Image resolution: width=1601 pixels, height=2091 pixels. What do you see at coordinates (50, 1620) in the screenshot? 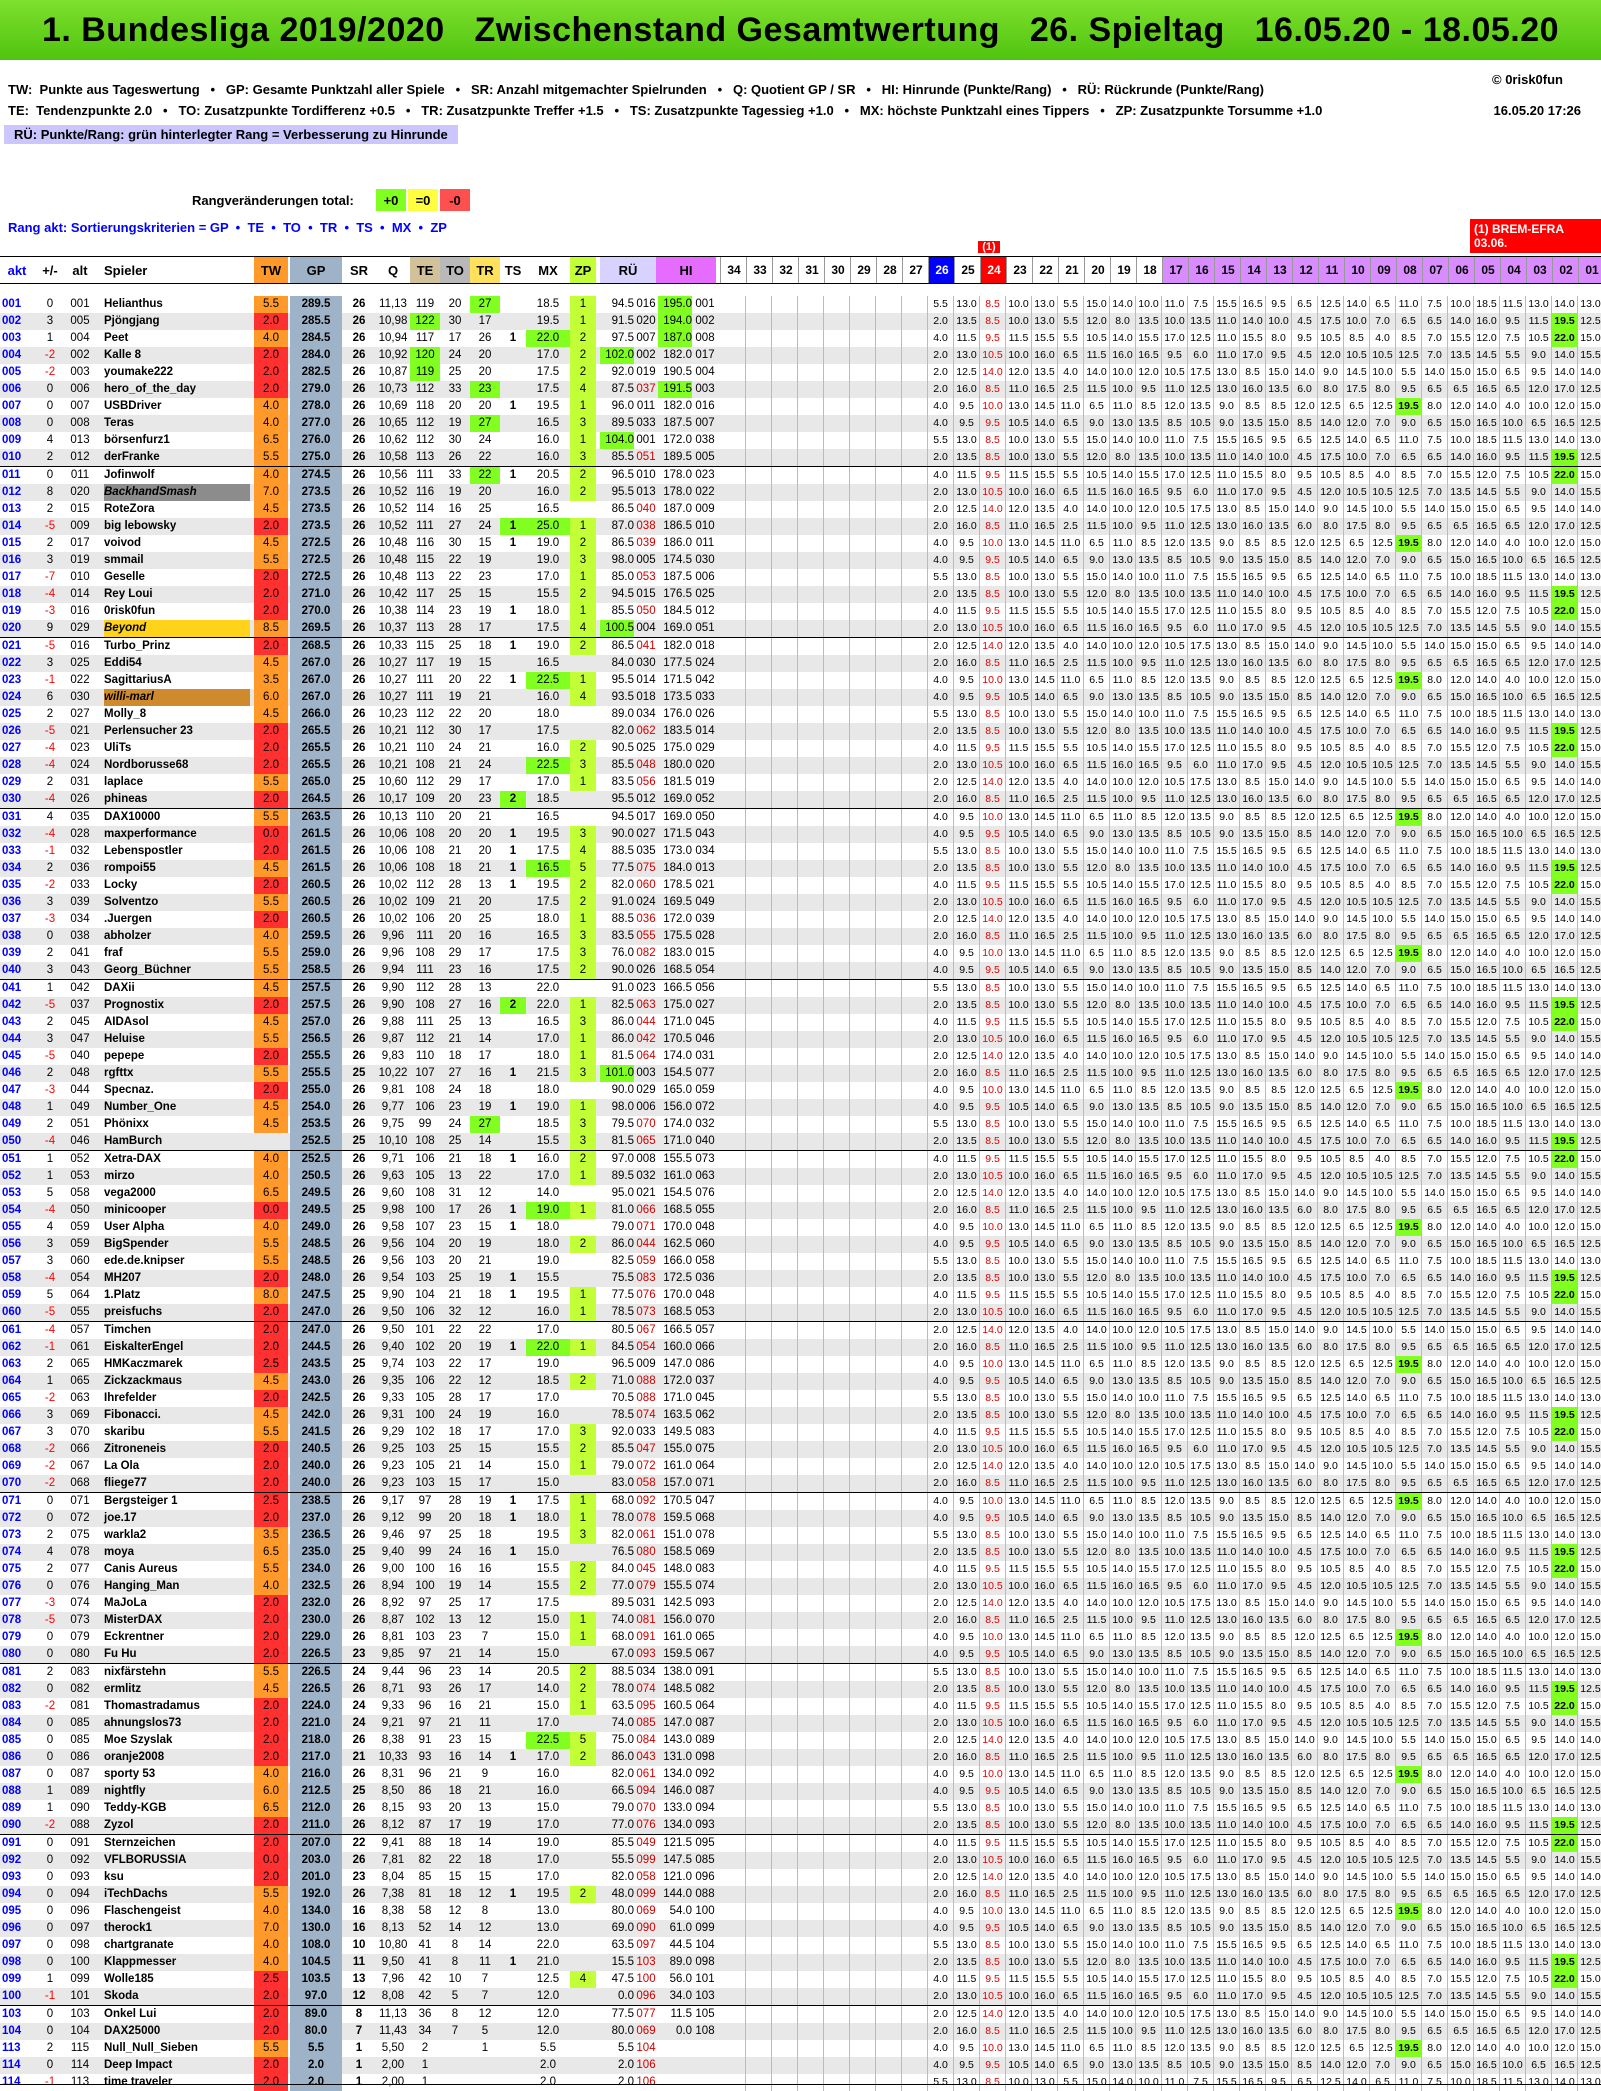
I see `delta-cell: -5` at bounding box center [50, 1620].